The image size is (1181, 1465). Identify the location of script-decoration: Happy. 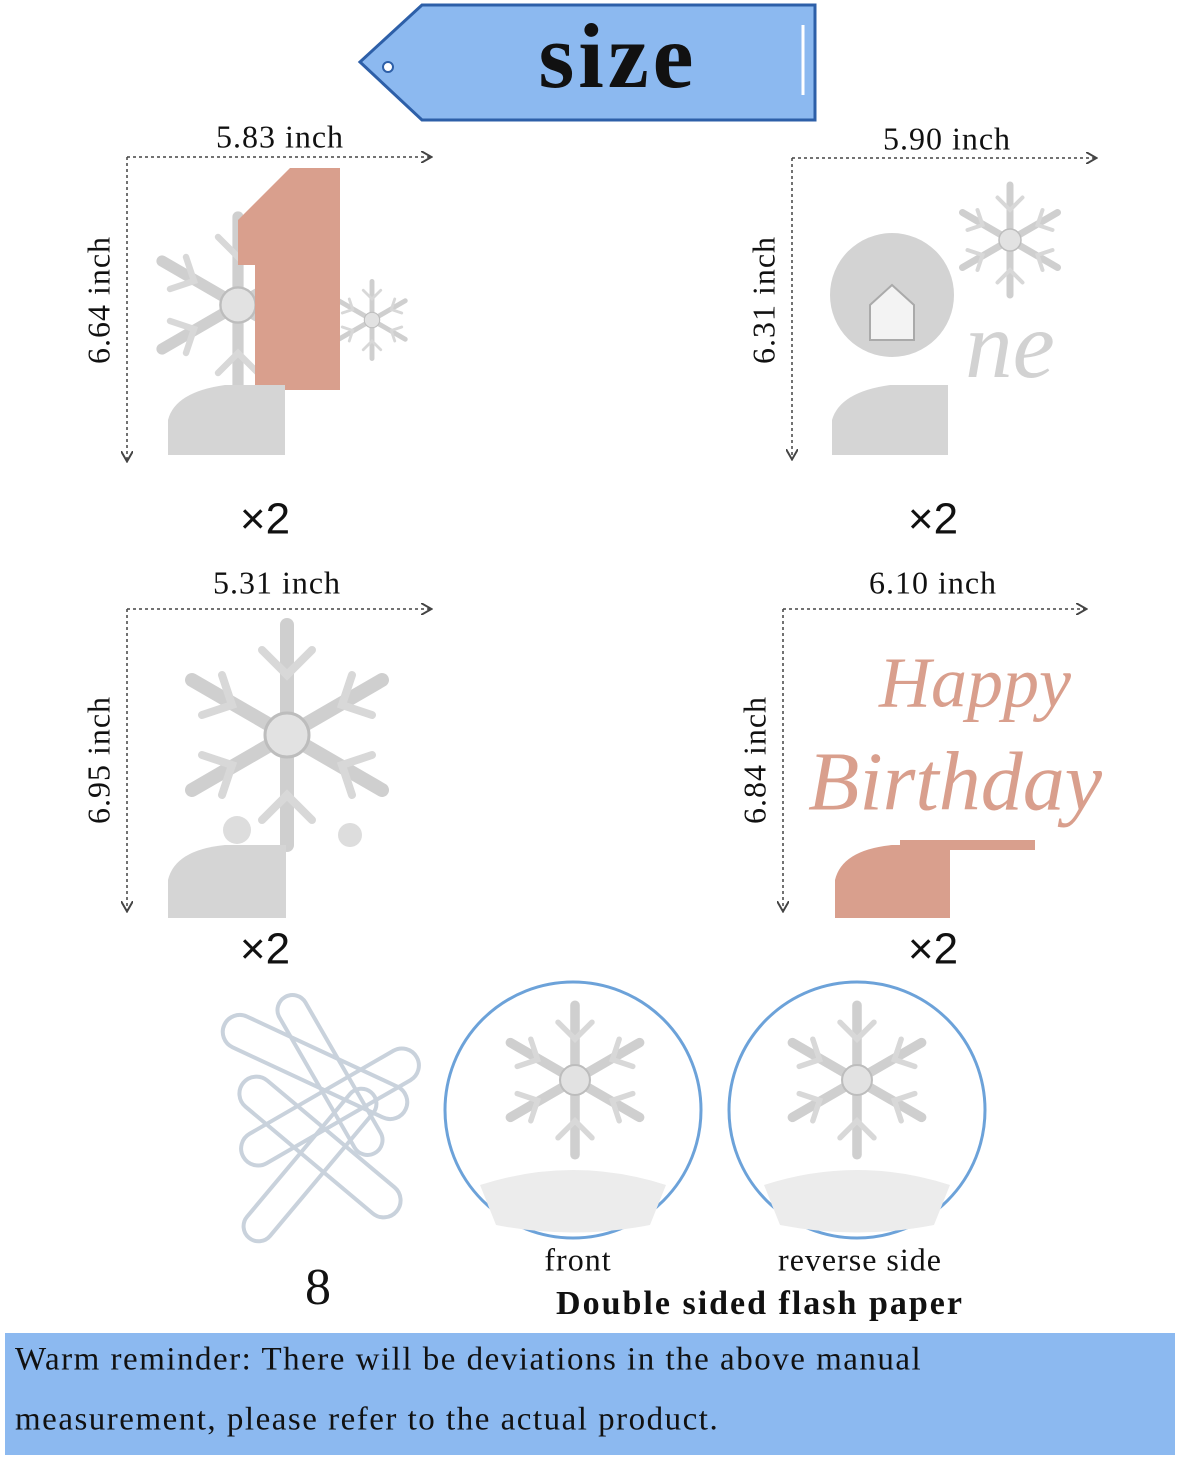
(974, 683).